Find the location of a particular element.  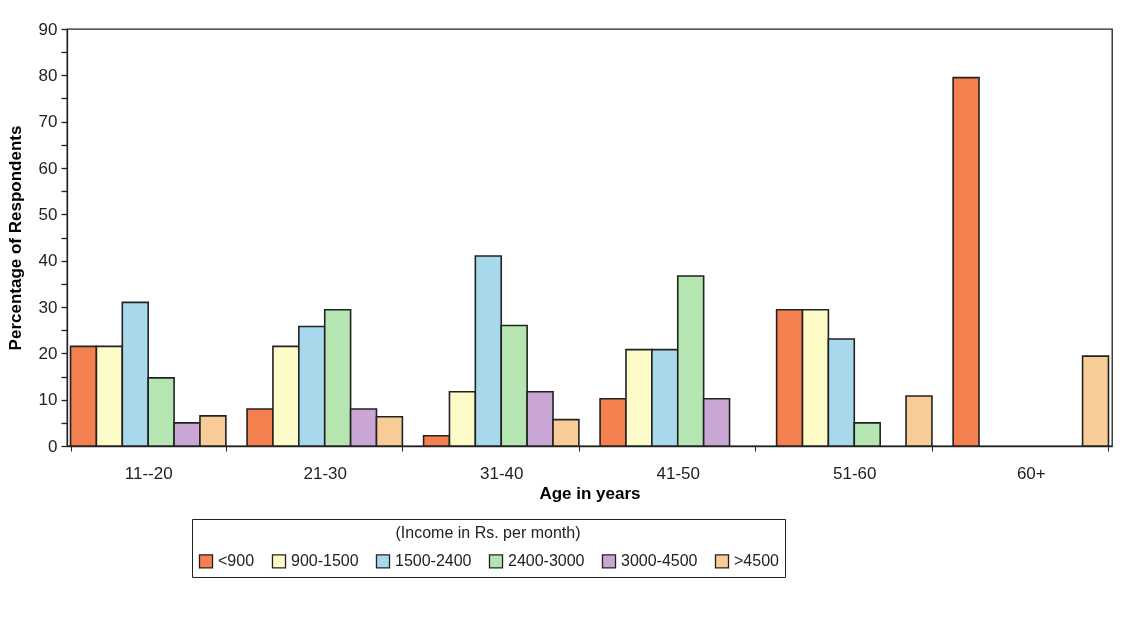

legend-label: <900 is located at coordinates (236, 561).